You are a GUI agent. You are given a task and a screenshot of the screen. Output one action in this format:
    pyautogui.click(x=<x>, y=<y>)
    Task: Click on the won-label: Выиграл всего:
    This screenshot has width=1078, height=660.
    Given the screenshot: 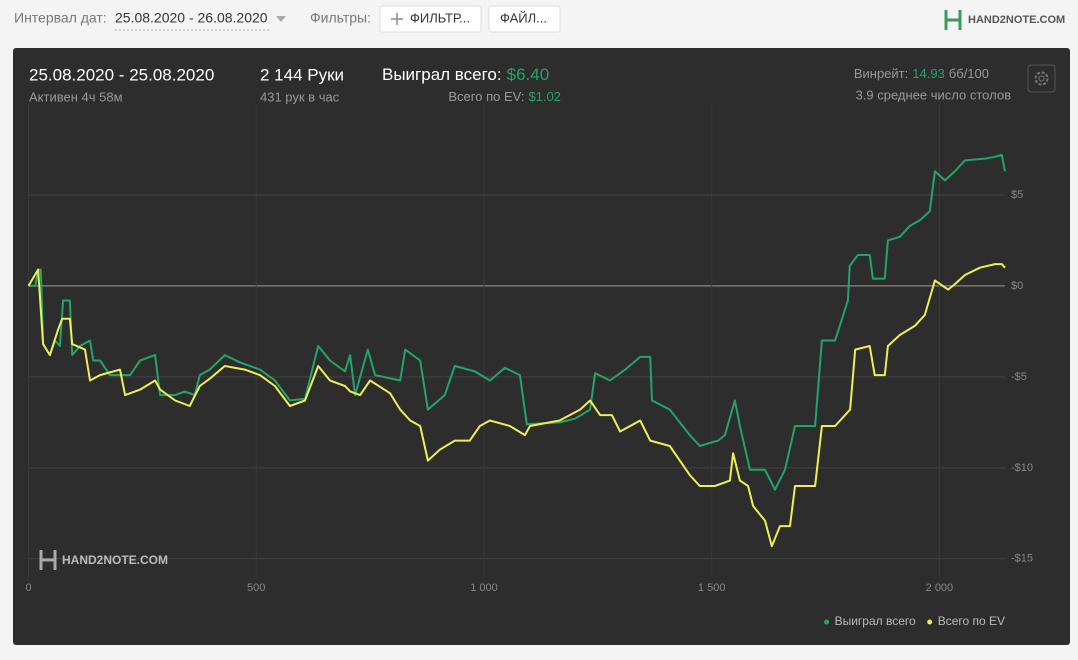 What is the action you would take?
    pyautogui.click(x=442, y=74)
    